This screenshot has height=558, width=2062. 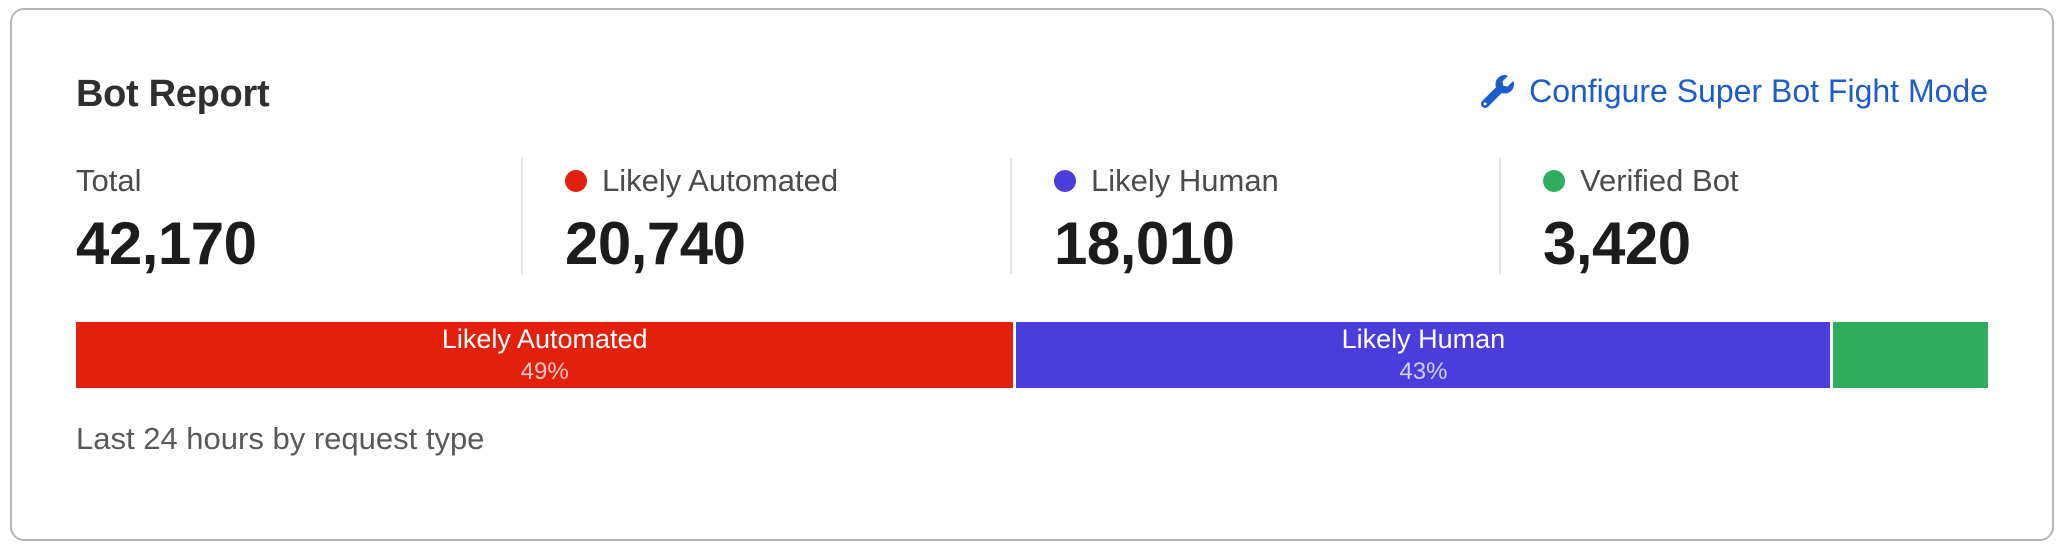 I want to click on wrench-icon, so click(x=1498, y=92).